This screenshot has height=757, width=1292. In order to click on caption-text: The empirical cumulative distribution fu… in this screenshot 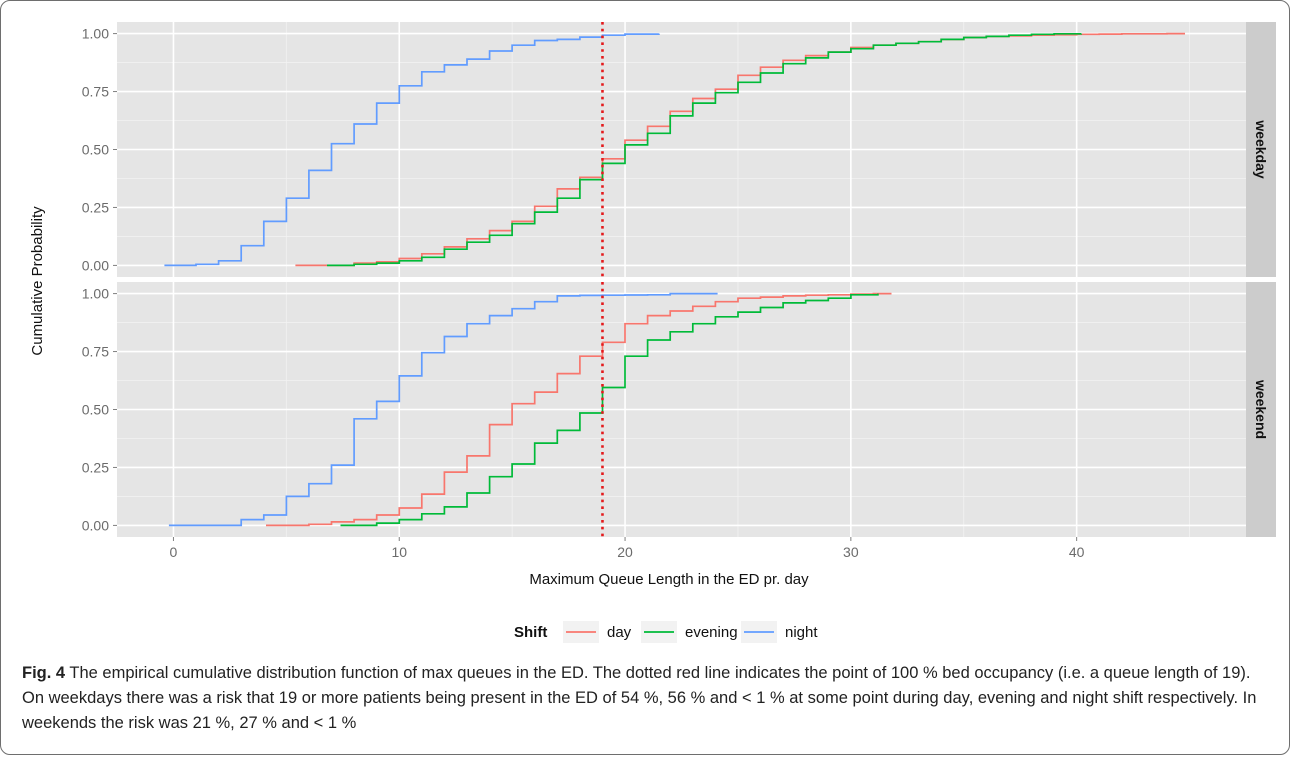, I will do `click(639, 698)`.